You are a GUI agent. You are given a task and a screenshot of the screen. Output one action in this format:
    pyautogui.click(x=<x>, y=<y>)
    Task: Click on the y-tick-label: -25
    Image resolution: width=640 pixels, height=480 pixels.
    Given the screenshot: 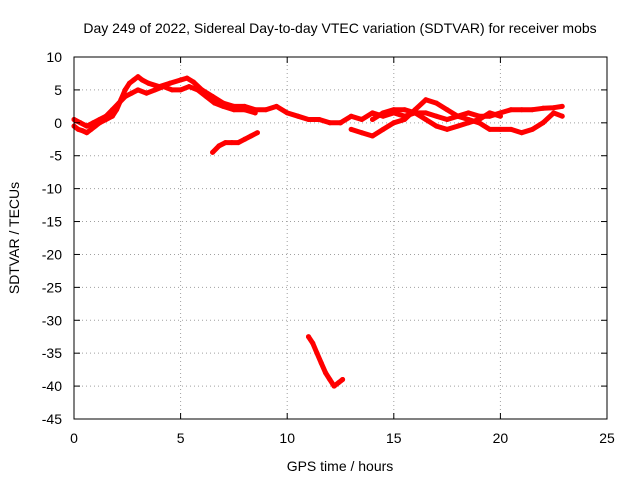 What is the action you would take?
    pyautogui.click(x=52, y=287)
    